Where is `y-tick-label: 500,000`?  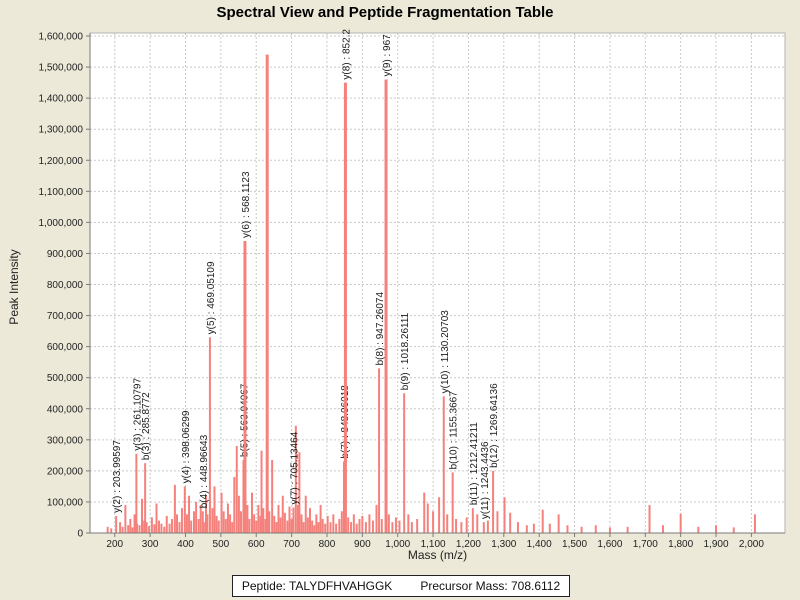
y-tick-label: 500,000 is located at coordinates (65, 378).